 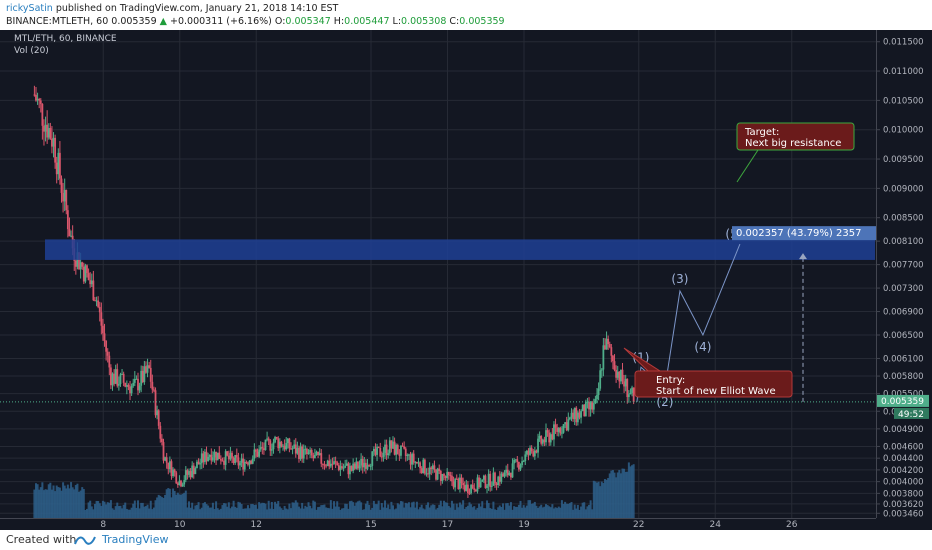 What do you see at coordinates (29, 8) in the screenshot?
I see `author-link: rickySatin` at bounding box center [29, 8].